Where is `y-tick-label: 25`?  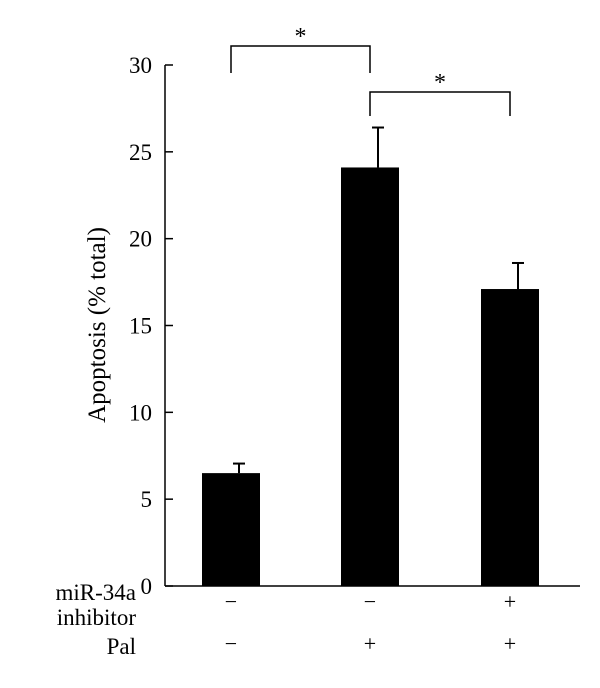 y-tick-label: 25 is located at coordinates (140, 152).